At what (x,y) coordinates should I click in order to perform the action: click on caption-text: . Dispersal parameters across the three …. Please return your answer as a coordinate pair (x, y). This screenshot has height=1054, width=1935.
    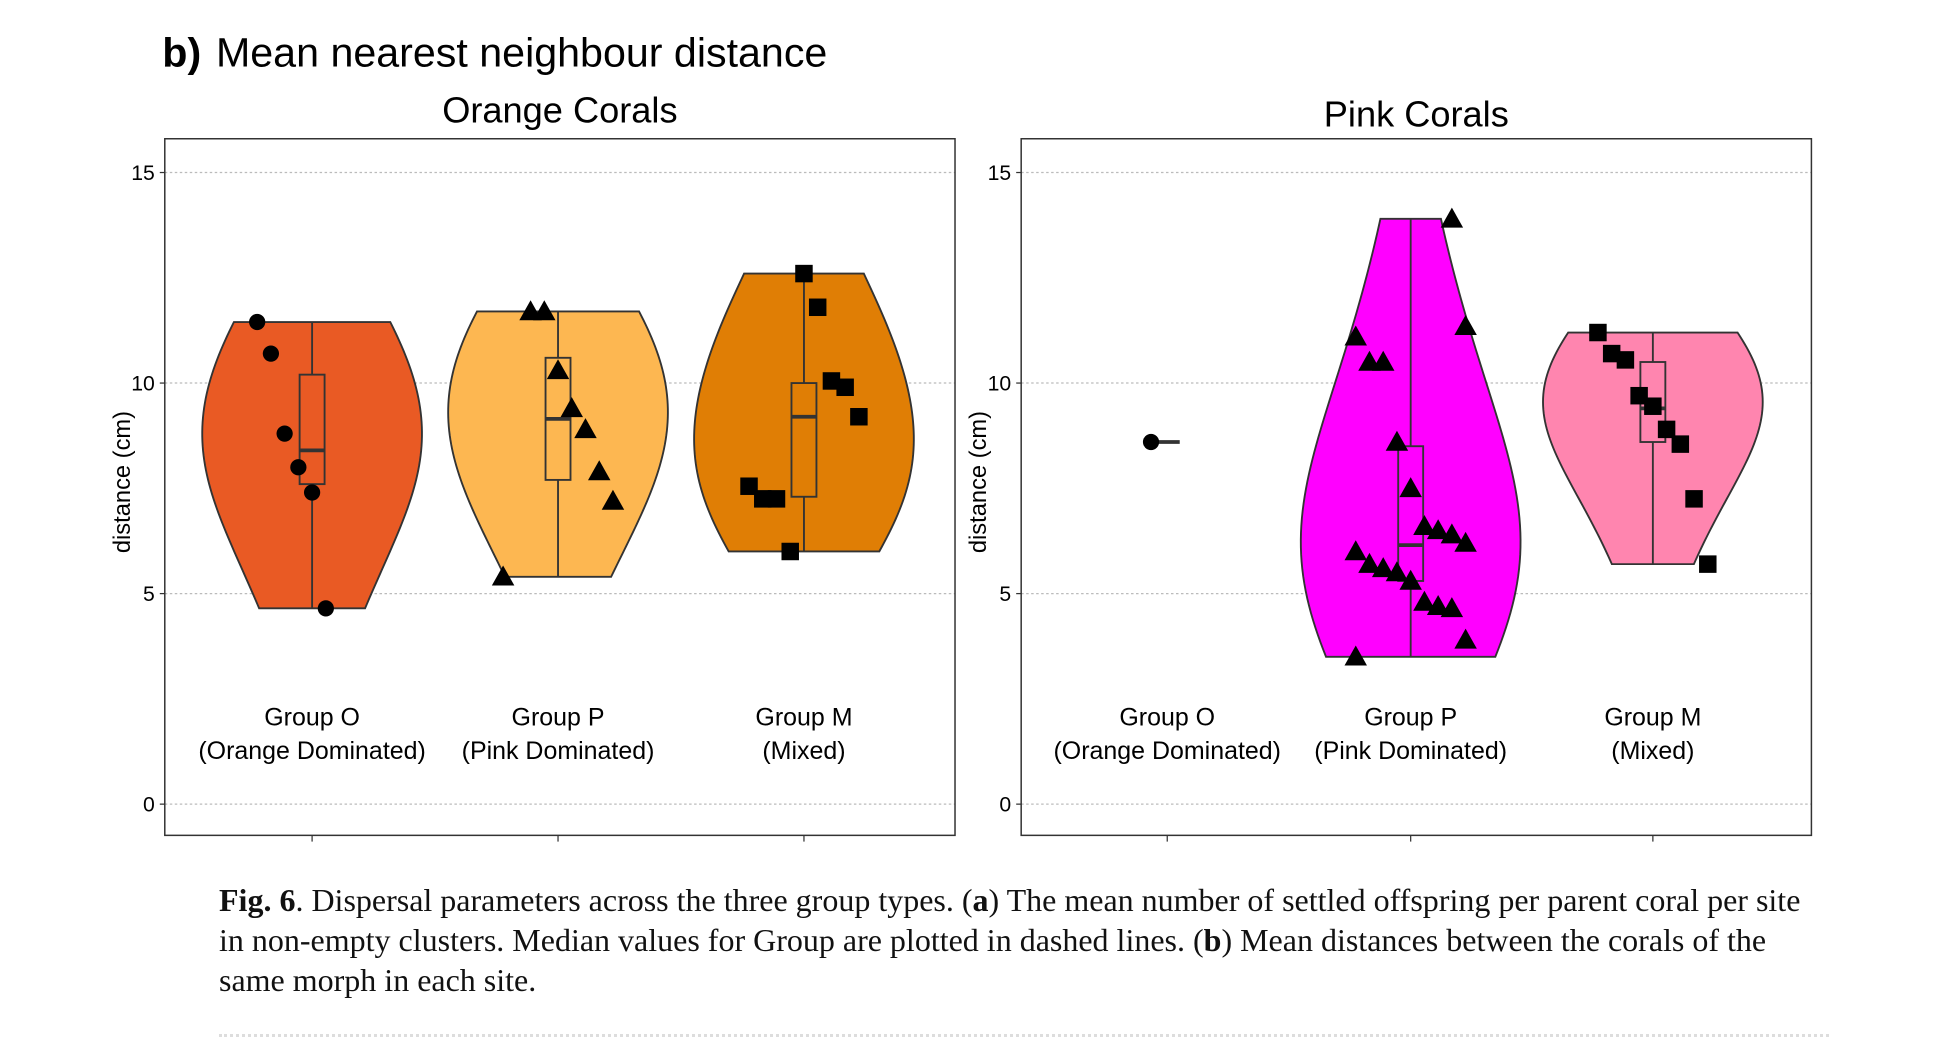
    Looking at the image, I should click on (634, 900).